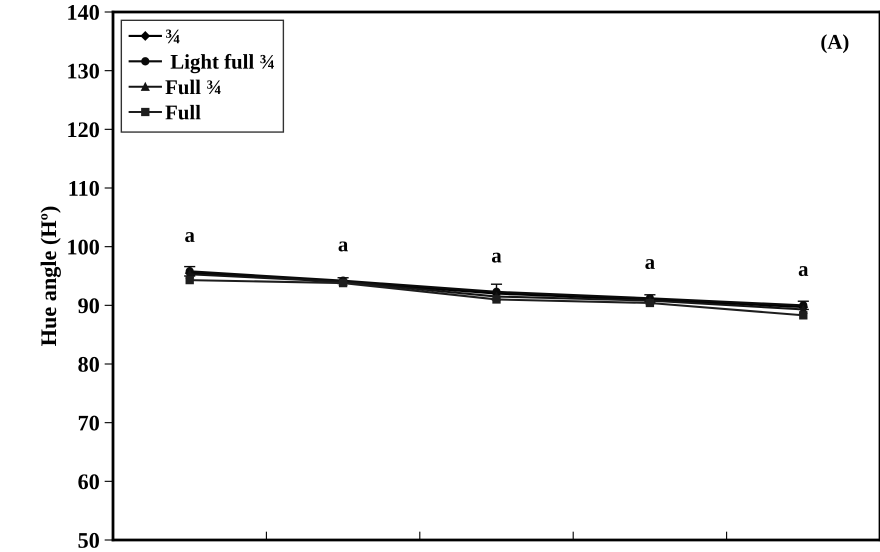  I want to click on y-tick-label: 140, so click(83, 12).